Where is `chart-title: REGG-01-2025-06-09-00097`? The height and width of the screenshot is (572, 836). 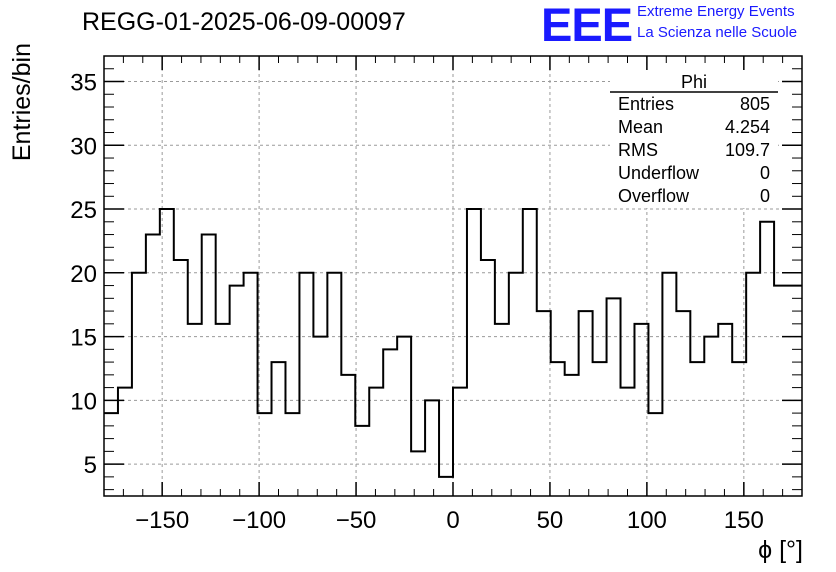 chart-title: REGG-01-2025-06-09-00097 is located at coordinates (244, 22).